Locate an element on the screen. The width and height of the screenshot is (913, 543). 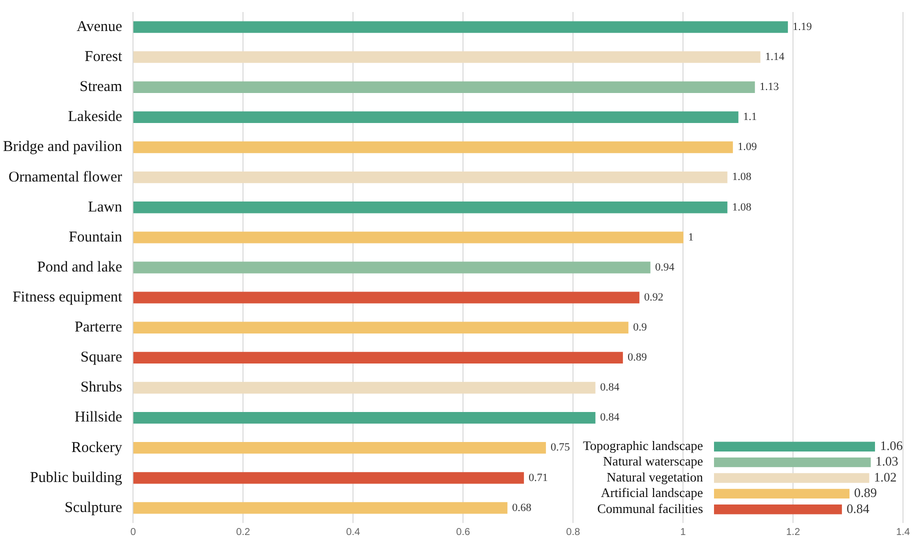
y-tick-label: Natural waterscape is located at coordinates (653, 461).